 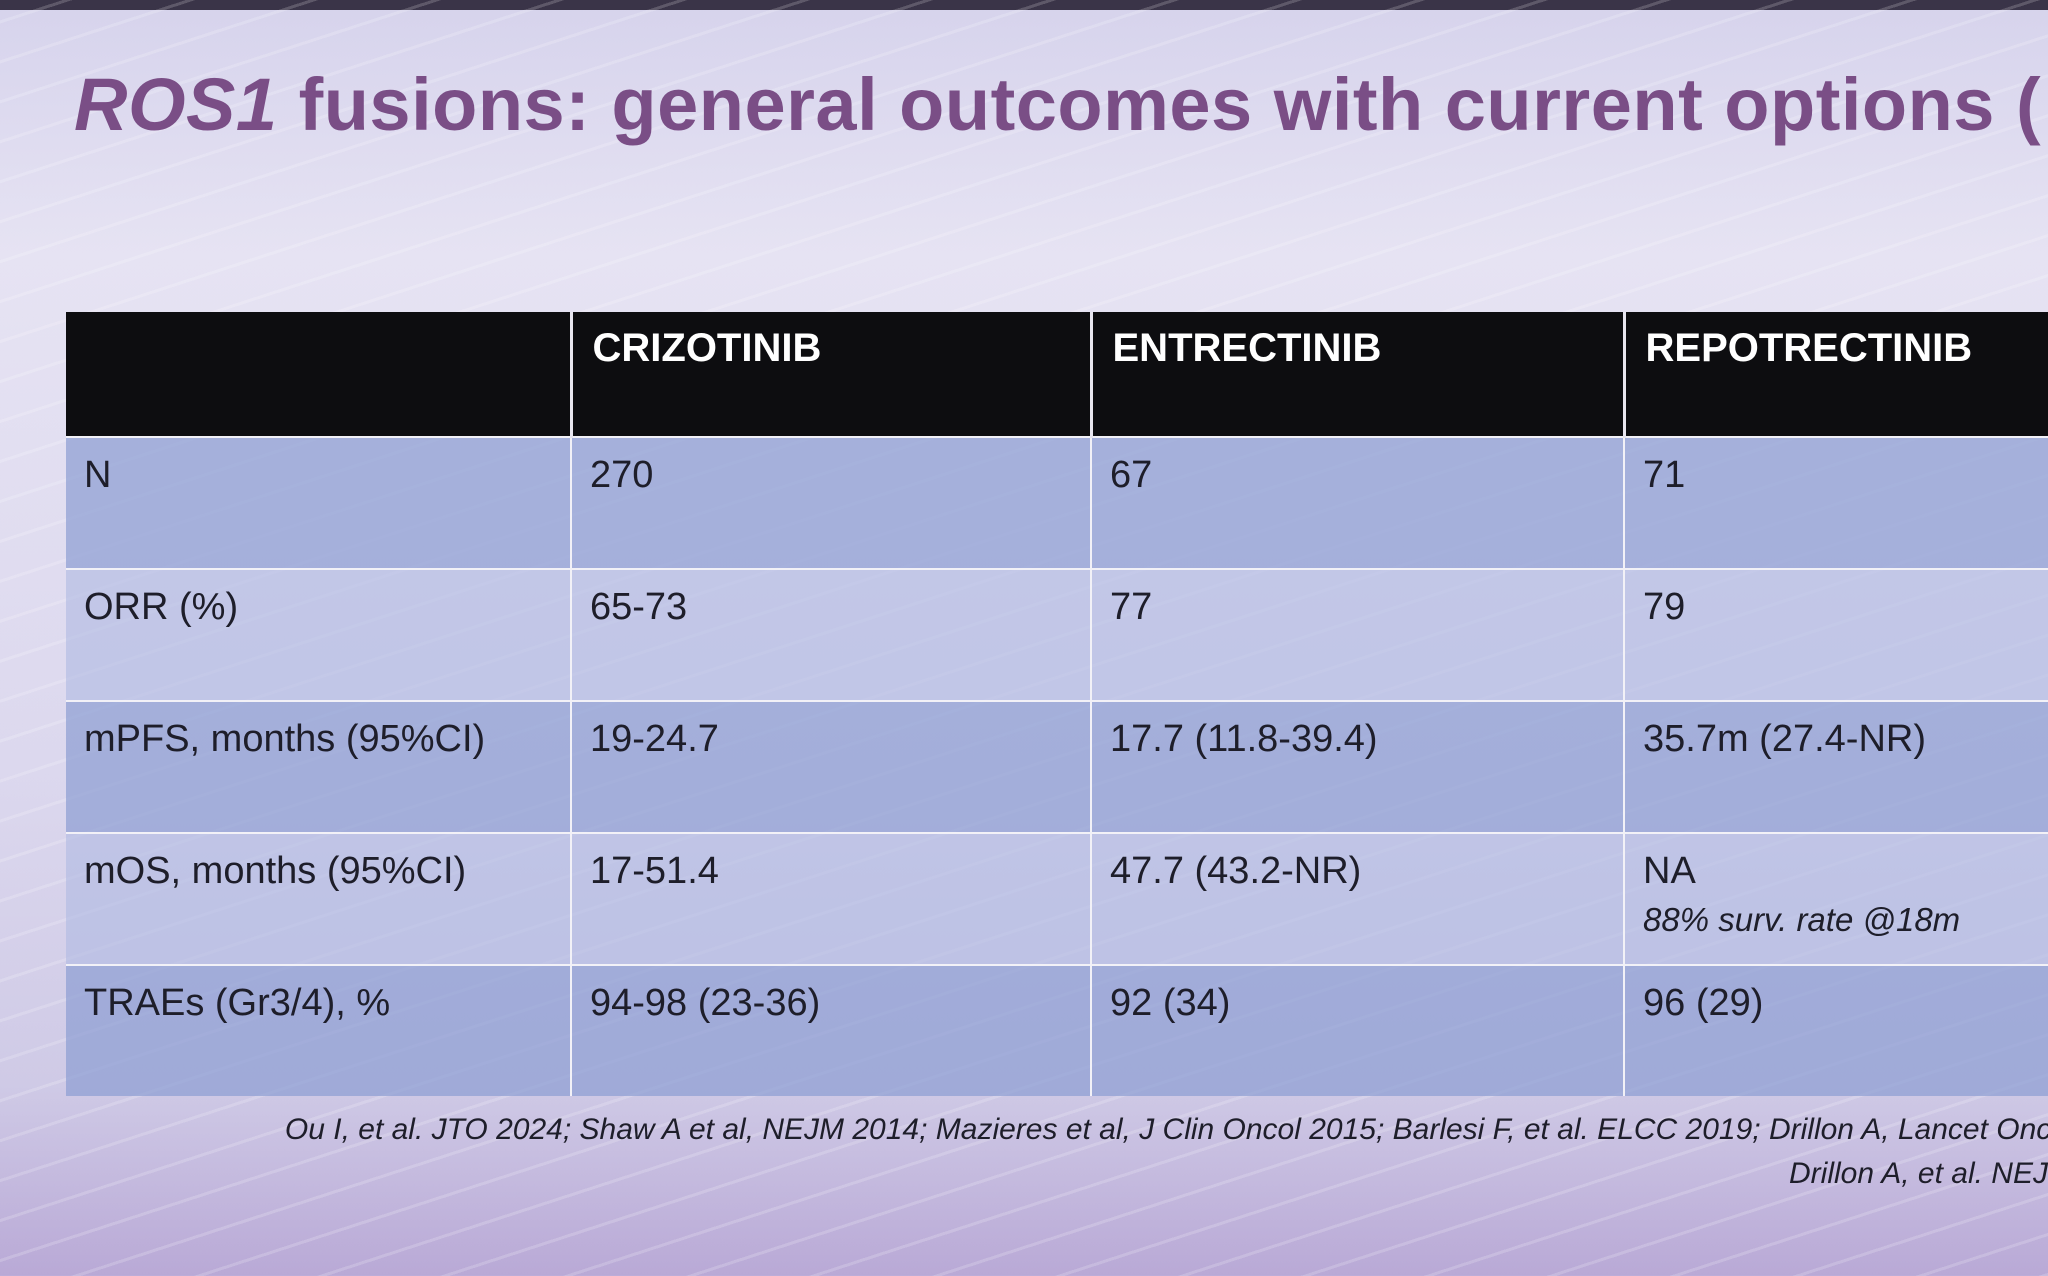 What do you see at coordinates (1358, 374) in the screenshot?
I see `header-entrectinib: ENTRECTINIB` at bounding box center [1358, 374].